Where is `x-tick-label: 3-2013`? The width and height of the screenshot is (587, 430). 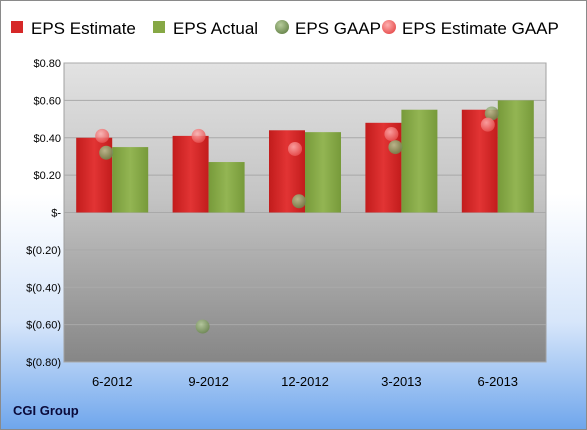
x-tick-label: 3-2013 is located at coordinates (401, 381).